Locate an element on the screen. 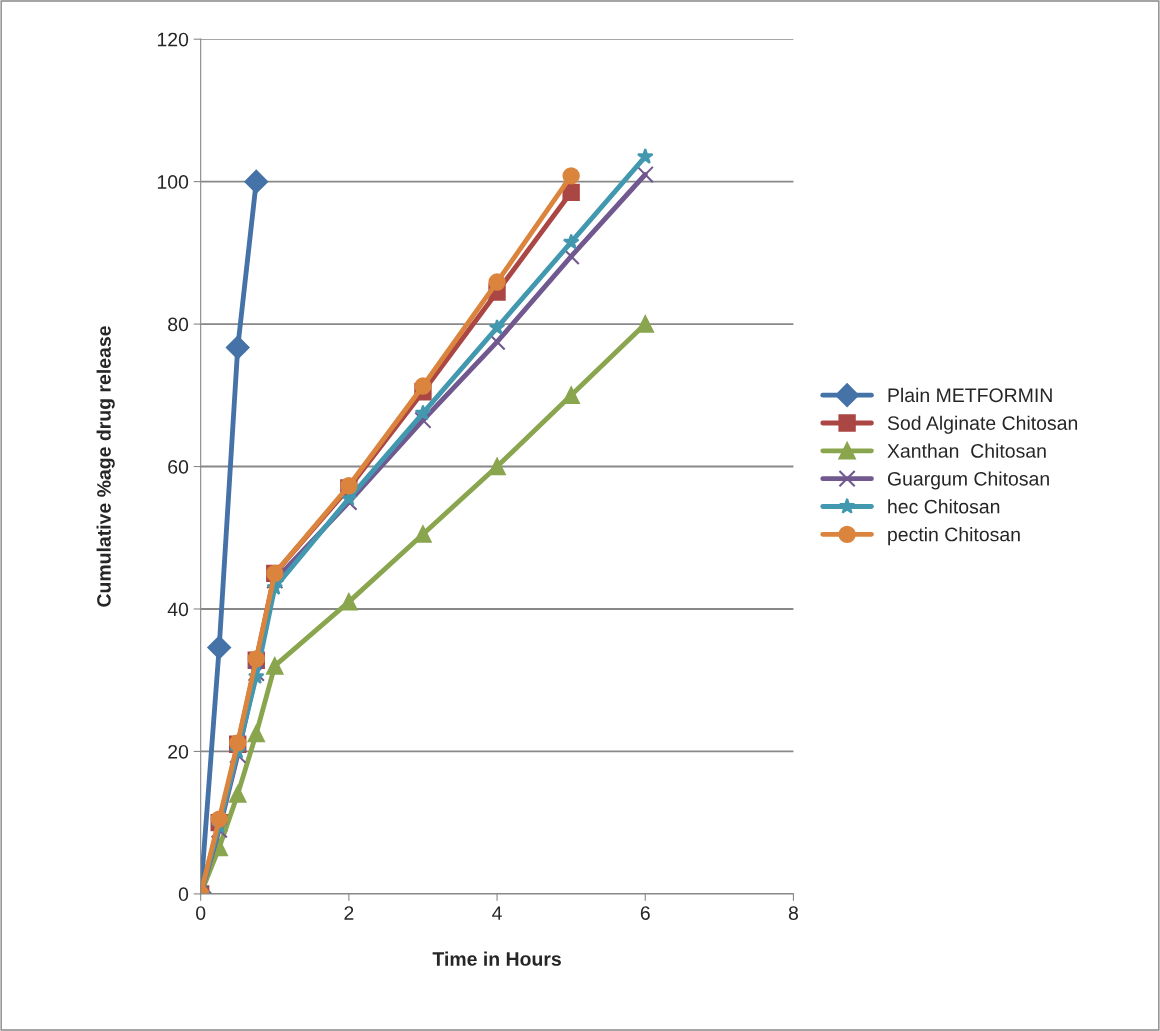  x-axis-title: Time in Hours is located at coordinates (496, 958).